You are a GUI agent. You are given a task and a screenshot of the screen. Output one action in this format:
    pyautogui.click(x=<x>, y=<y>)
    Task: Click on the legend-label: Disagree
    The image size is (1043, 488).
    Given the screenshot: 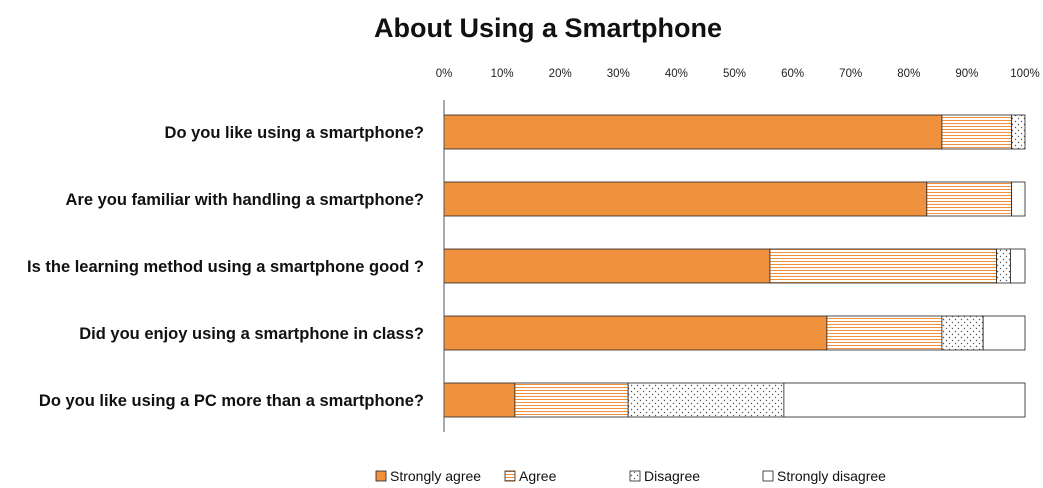 What is the action you would take?
    pyautogui.click(x=672, y=476)
    